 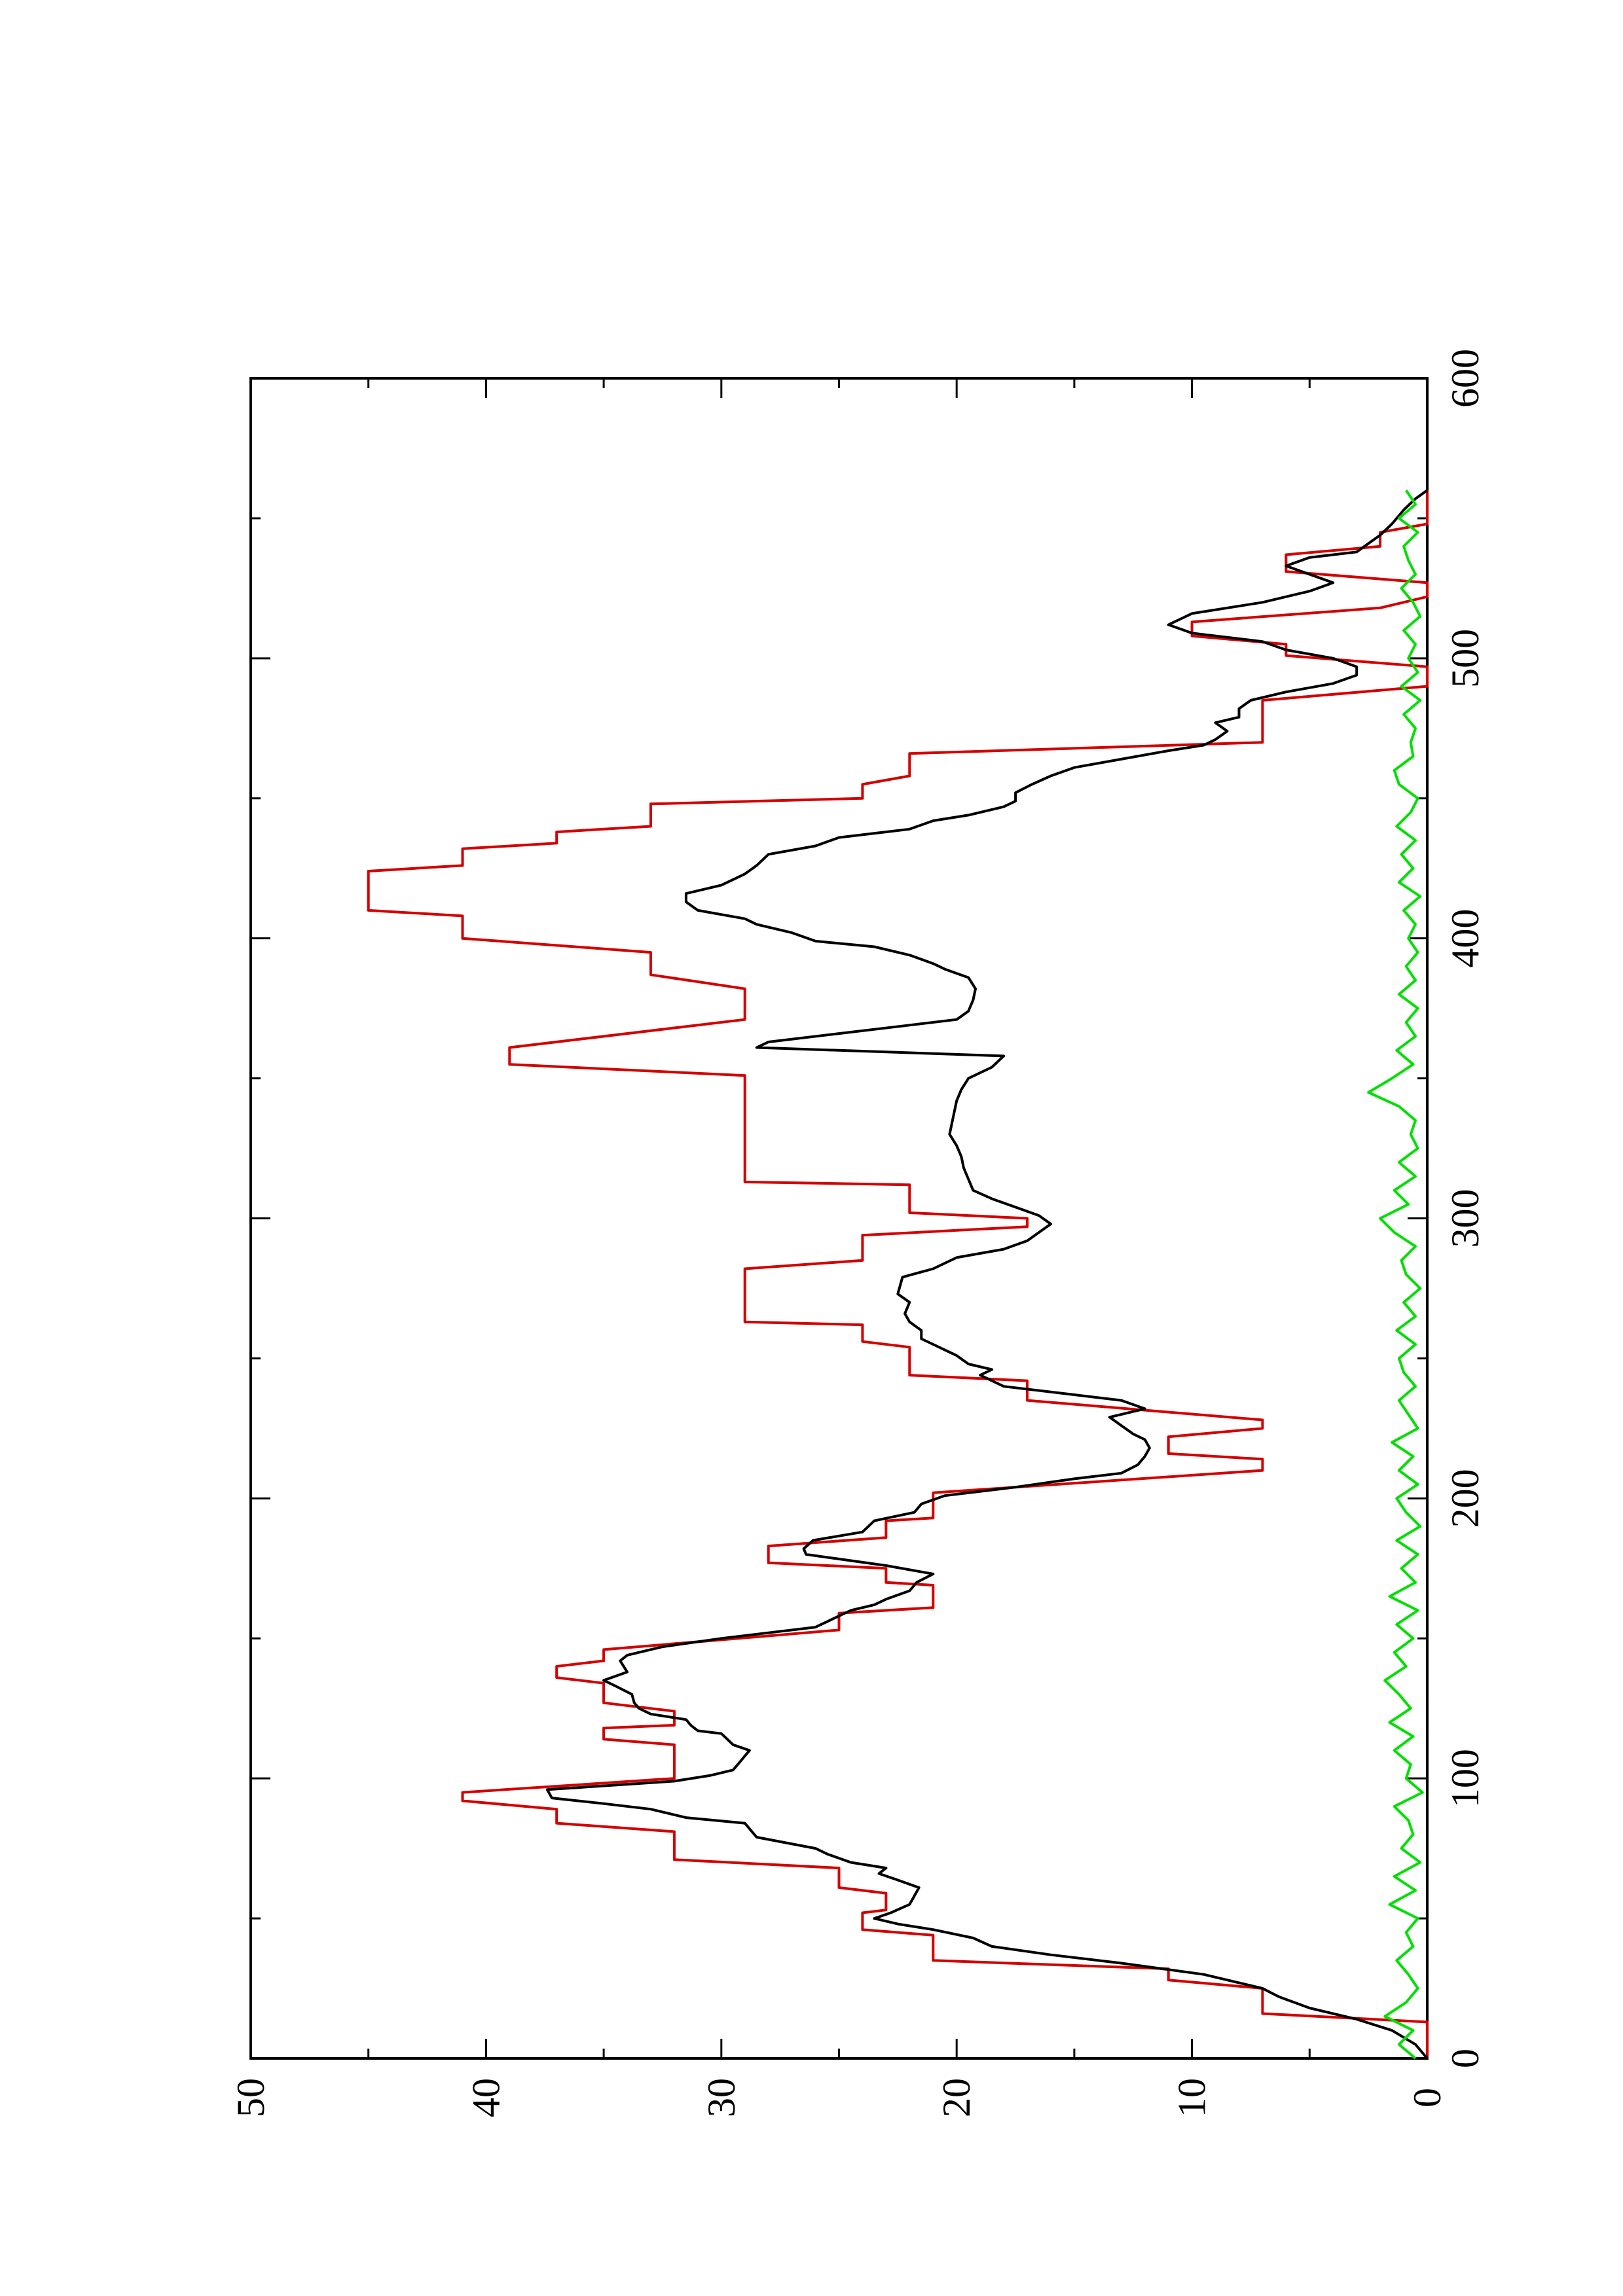 What do you see at coordinates (485, 2097) in the screenshot?
I see `y-tick-label: 40` at bounding box center [485, 2097].